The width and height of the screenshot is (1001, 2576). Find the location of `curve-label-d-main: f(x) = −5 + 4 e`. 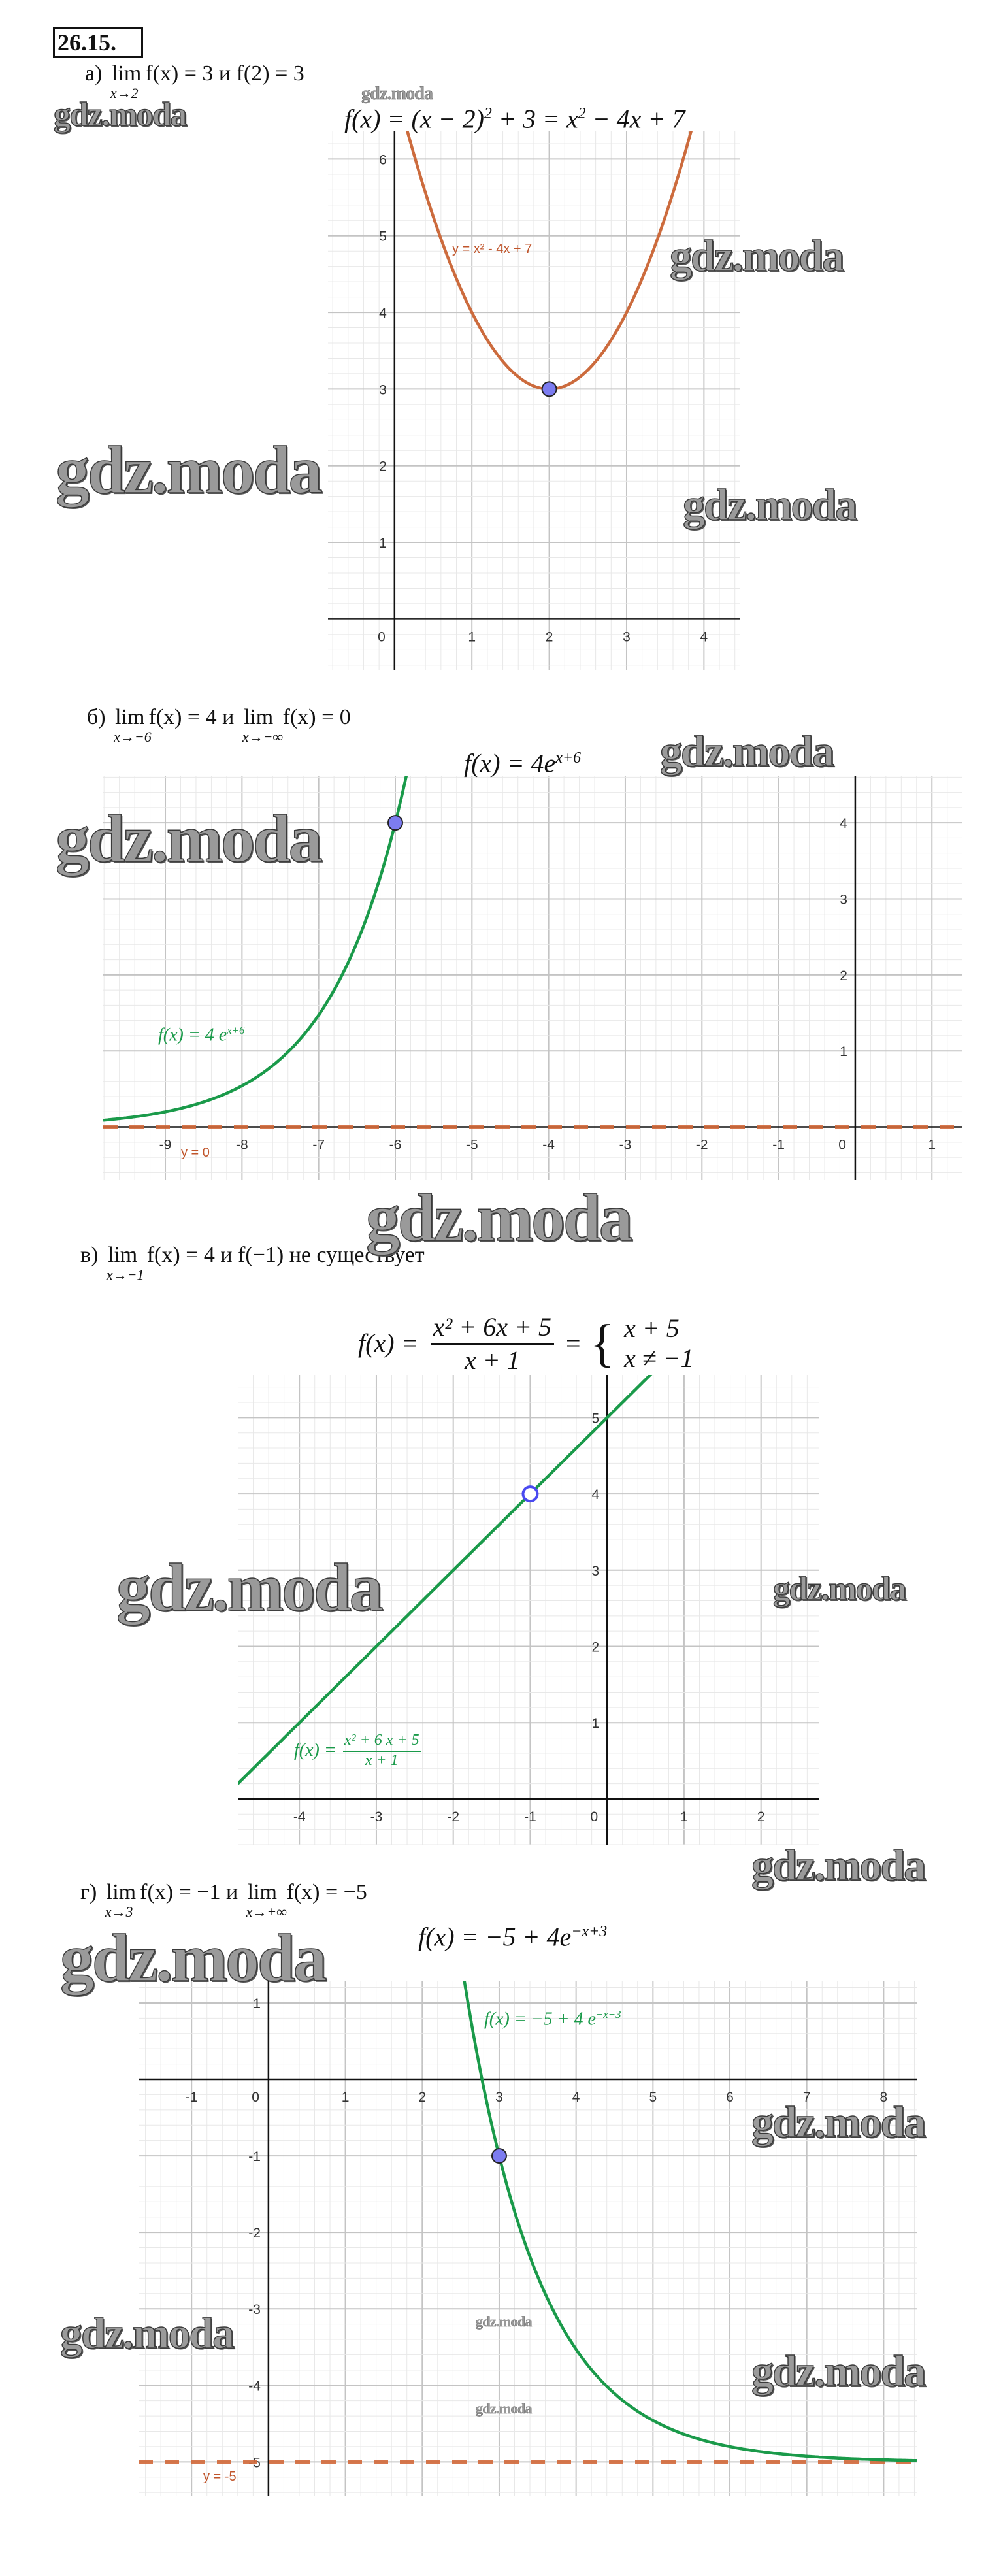

curve-label-d-main: f(x) = −5 + 4 e is located at coordinates (540, 2019).